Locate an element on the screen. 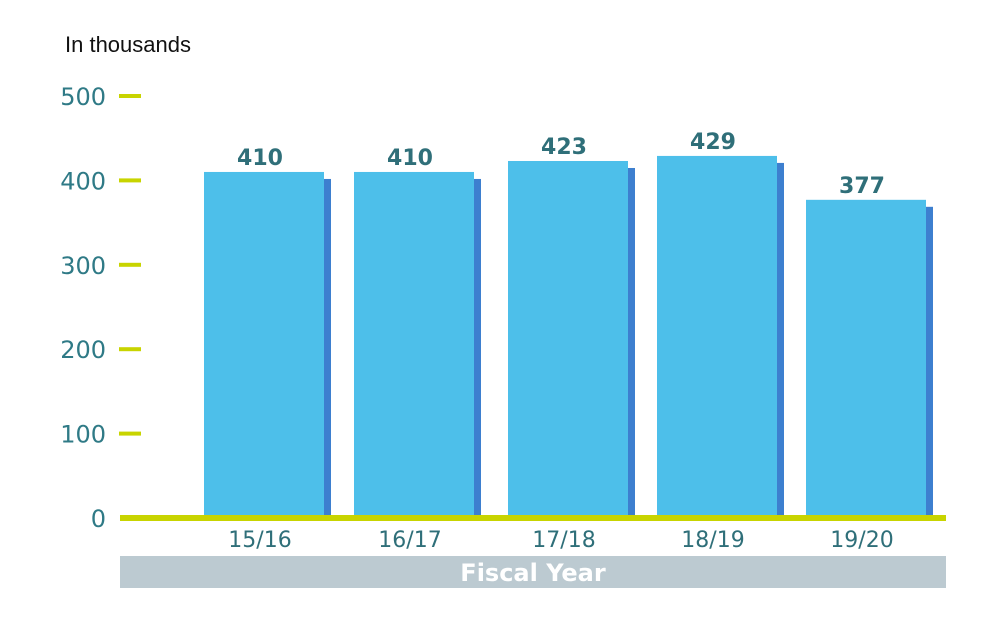 Image resolution: width=1000 pixels, height=618 pixels. x-axis-title-band is located at coordinates (533, 572).